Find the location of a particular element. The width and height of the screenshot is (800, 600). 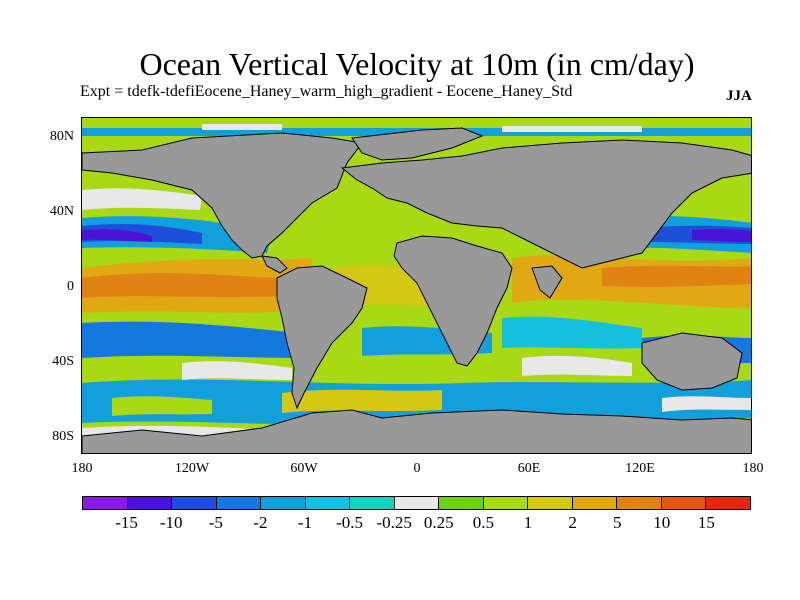

colorbar-label: 10 is located at coordinates (662, 522).